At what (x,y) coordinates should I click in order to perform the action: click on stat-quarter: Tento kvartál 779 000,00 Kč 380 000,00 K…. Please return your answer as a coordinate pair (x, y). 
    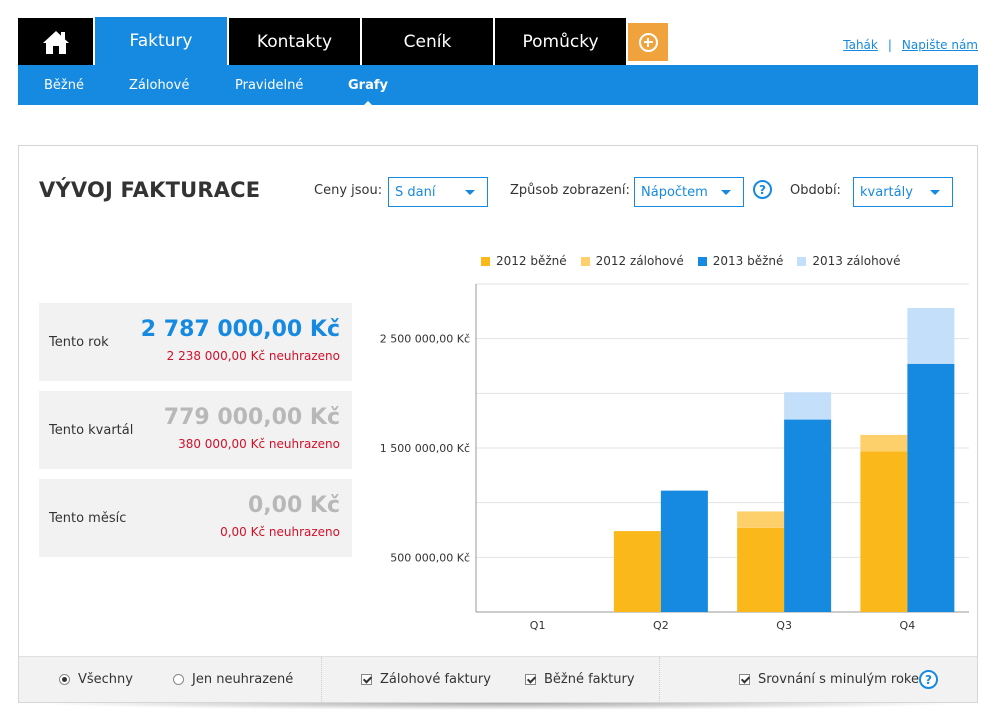
    Looking at the image, I should click on (195, 430).